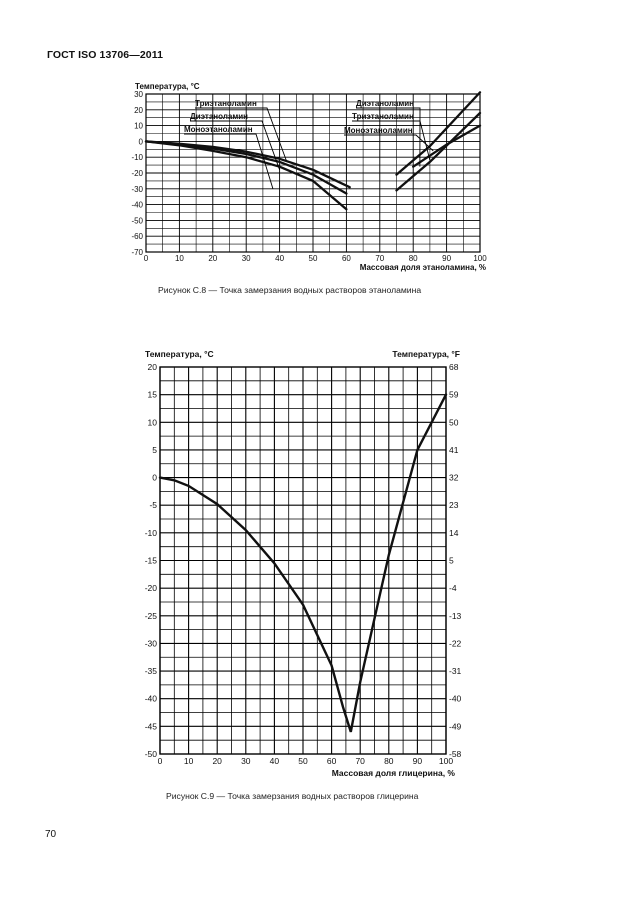 The image size is (630, 913). What do you see at coordinates (226, 103) in the screenshot?
I see `series-label-left: Триэтаноламин` at bounding box center [226, 103].